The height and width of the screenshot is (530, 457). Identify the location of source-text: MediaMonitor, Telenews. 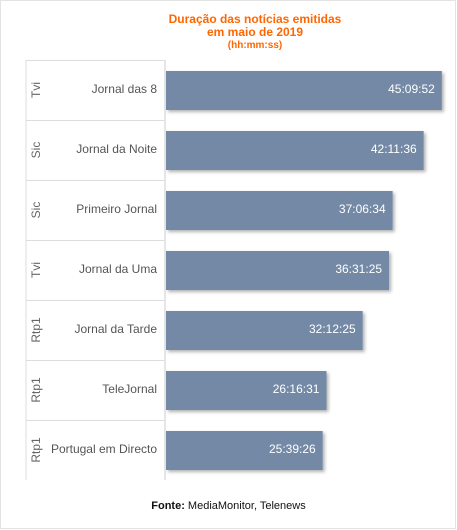
(245, 506).